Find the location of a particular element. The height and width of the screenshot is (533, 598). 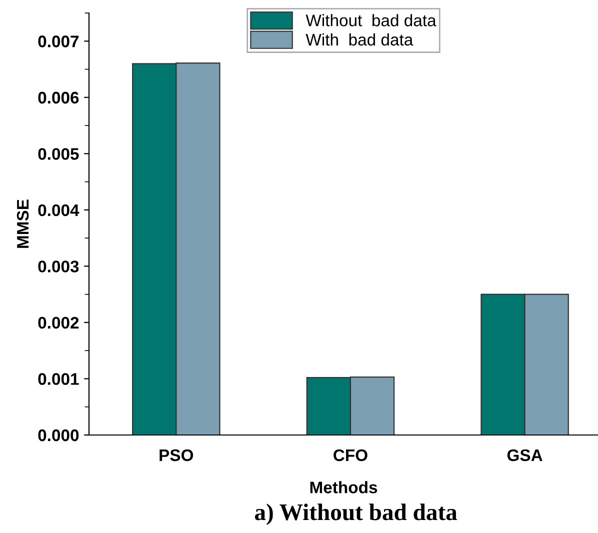

x-axis-title: Methods is located at coordinates (344, 487).